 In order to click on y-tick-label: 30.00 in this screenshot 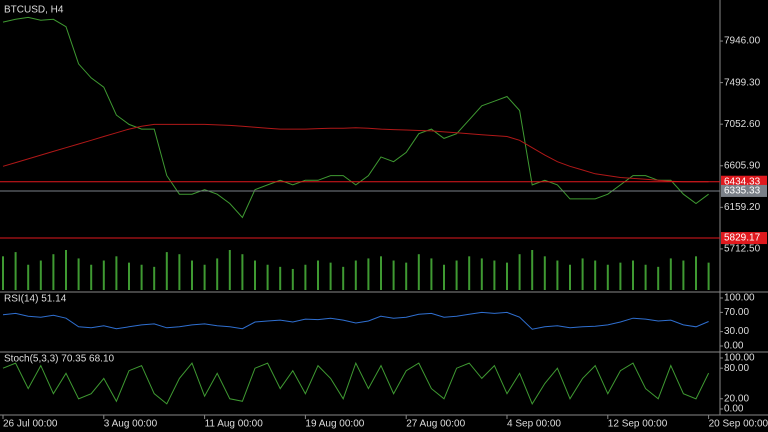, I will do `click(736, 331)`.